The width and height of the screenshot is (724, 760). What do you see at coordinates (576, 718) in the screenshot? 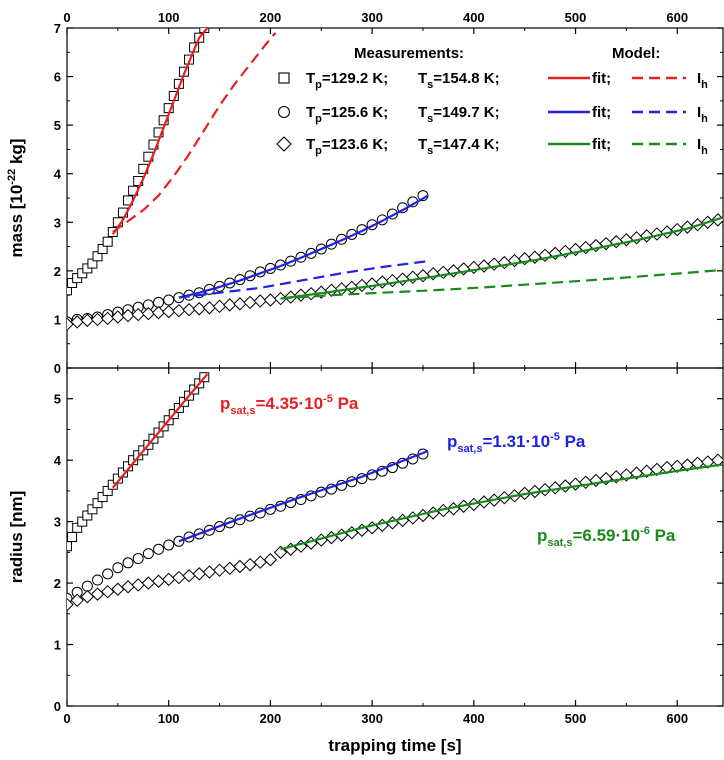
I see `x-tick-label: 500` at bounding box center [576, 718].